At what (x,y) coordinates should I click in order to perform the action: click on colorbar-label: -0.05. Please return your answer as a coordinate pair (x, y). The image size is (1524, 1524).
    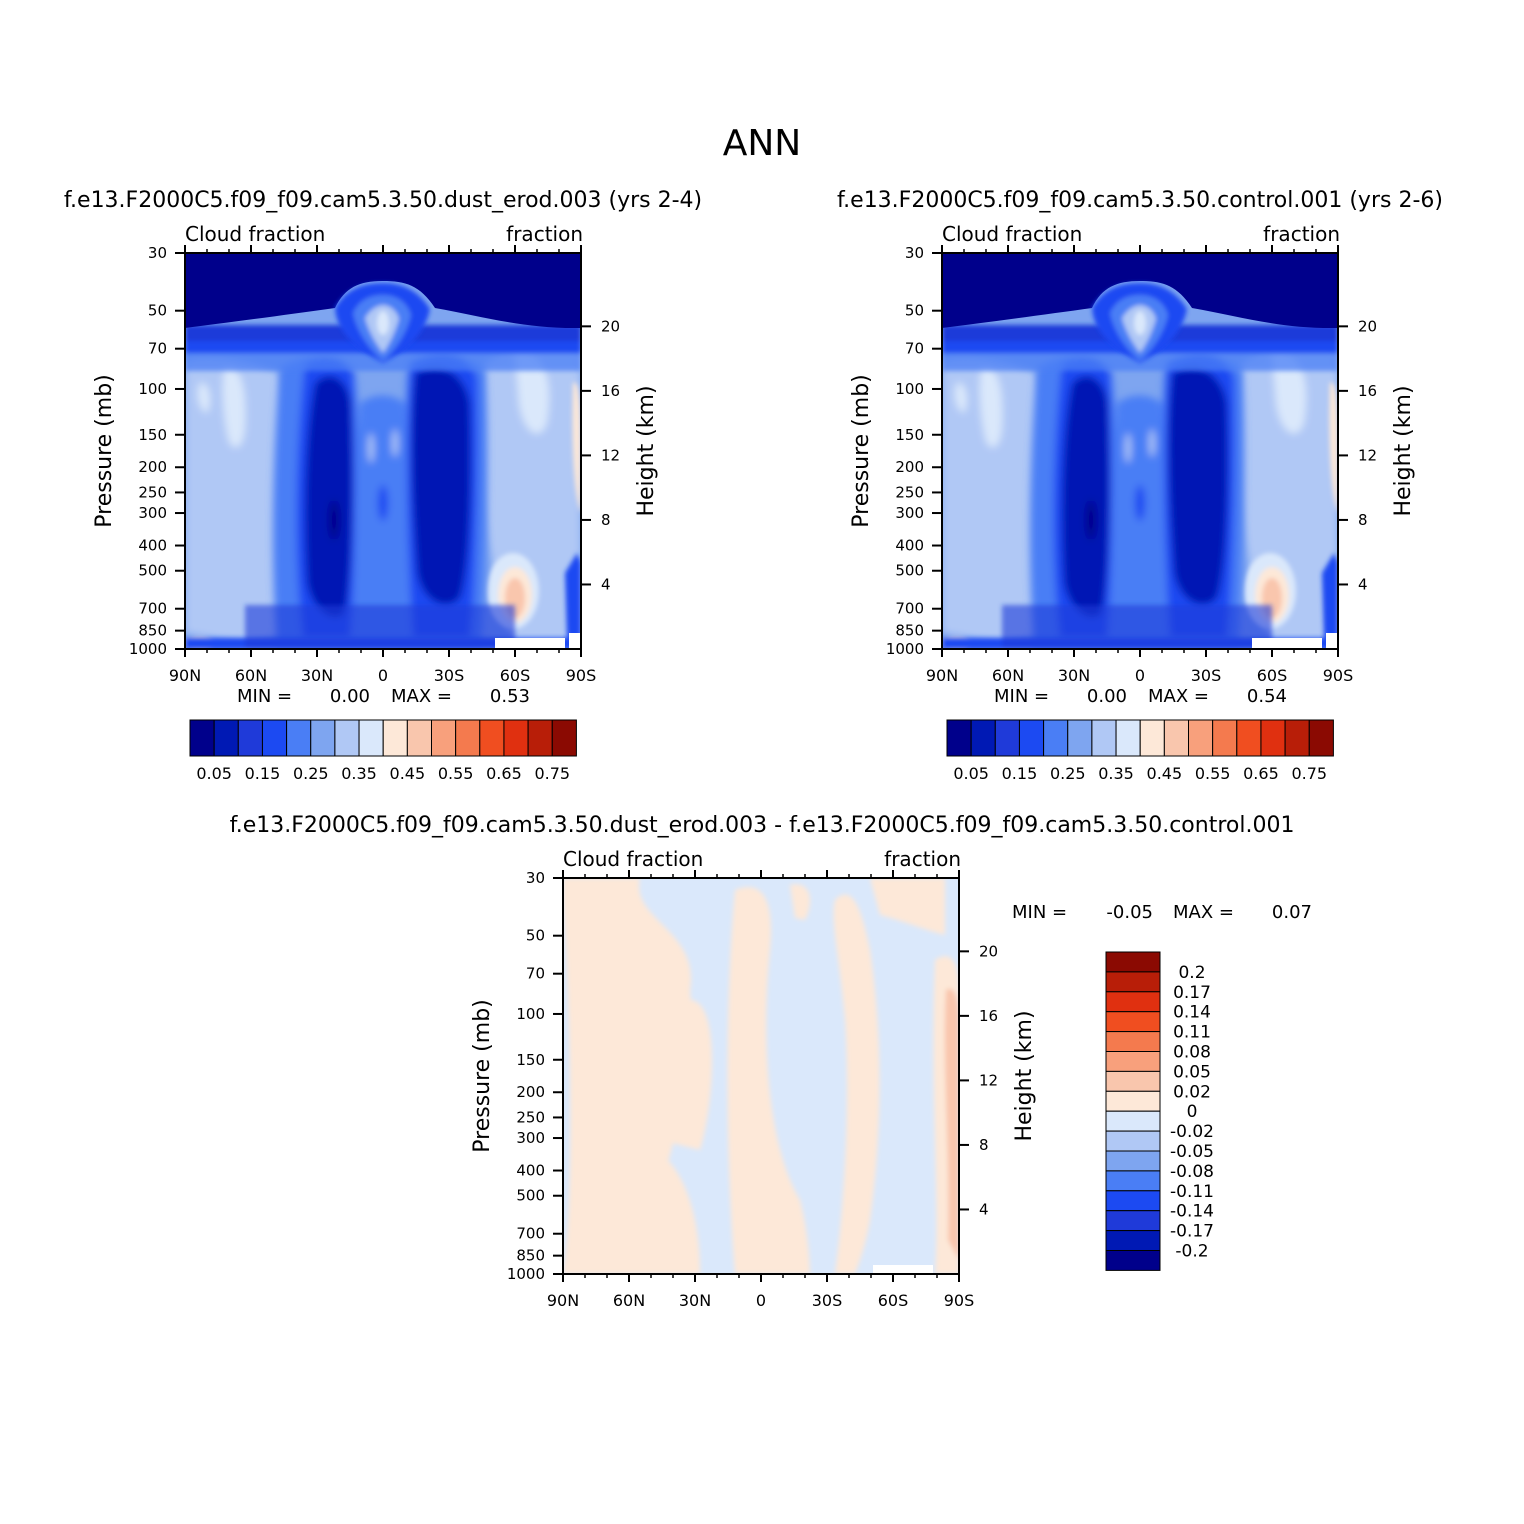
    Looking at the image, I should click on (1192, 1152).